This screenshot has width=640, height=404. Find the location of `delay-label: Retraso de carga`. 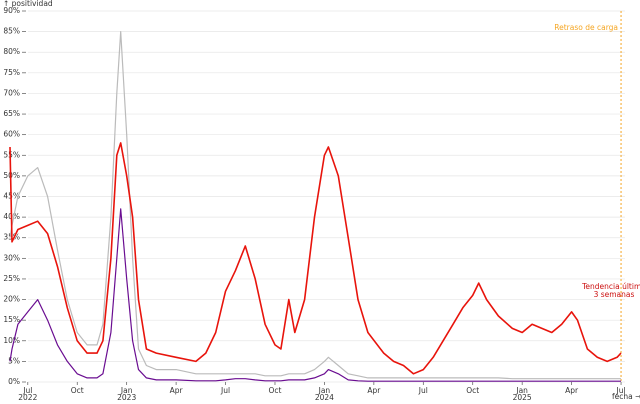

delay-label: Retraso de carga is located at coordinates (586, 27).